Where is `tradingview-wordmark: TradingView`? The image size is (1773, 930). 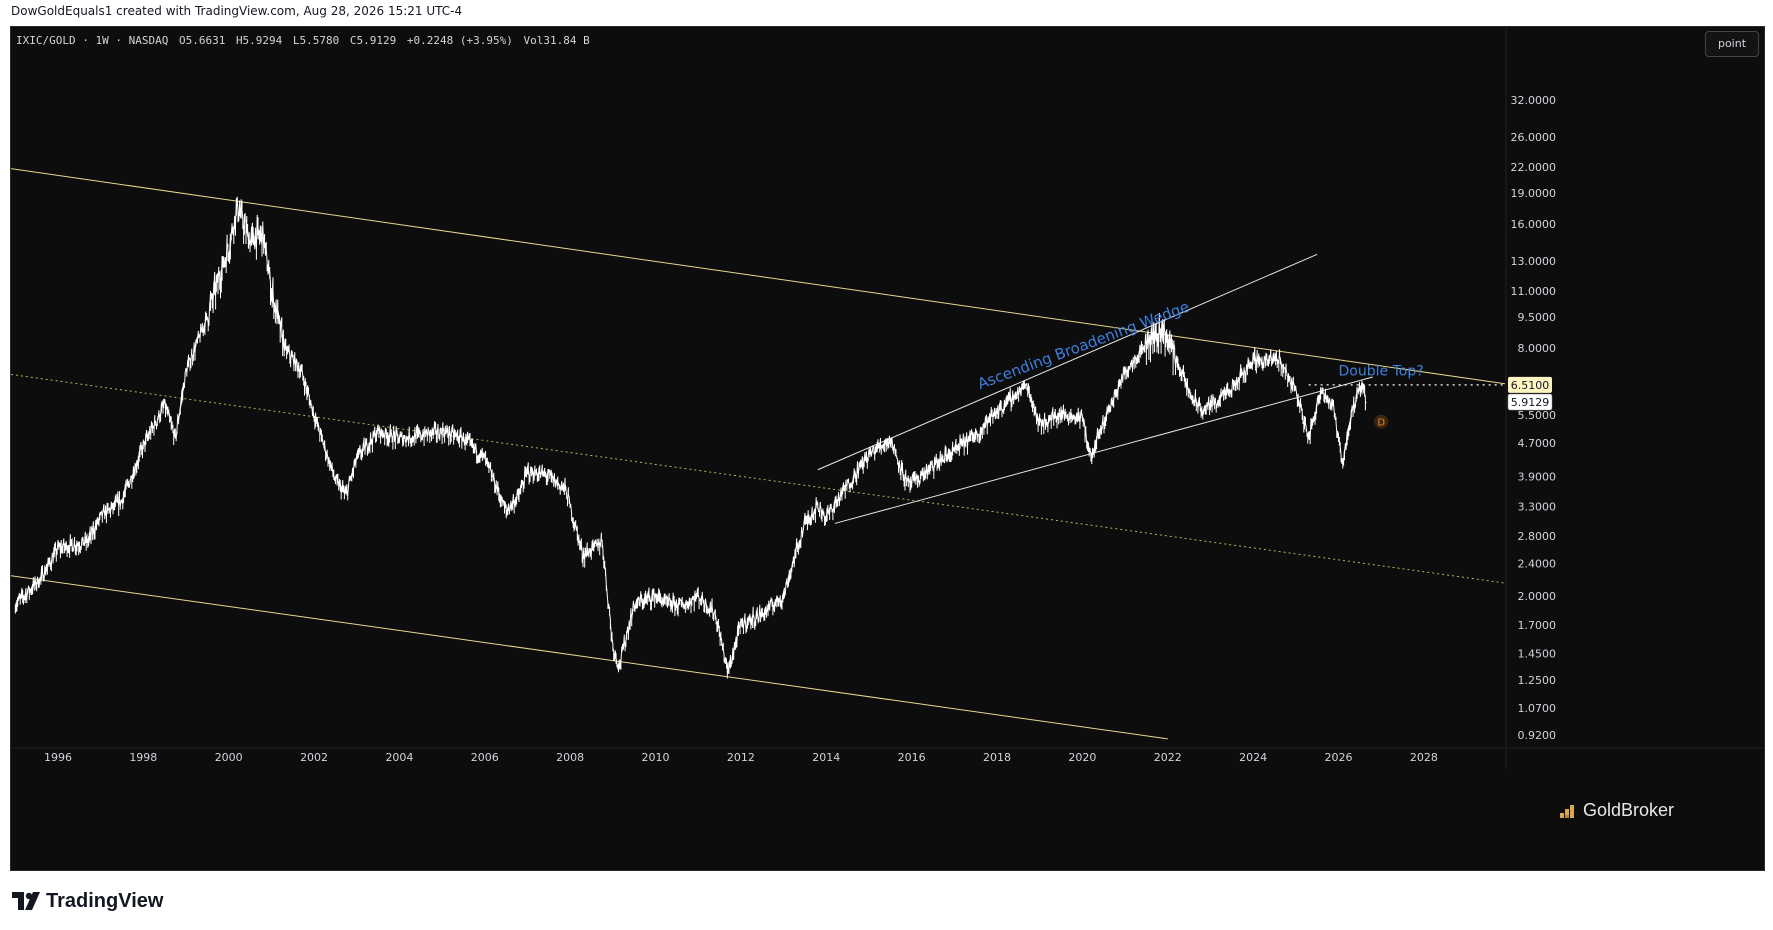
tradingview-wordmark: TradingView is located at coordinates (105, 900).